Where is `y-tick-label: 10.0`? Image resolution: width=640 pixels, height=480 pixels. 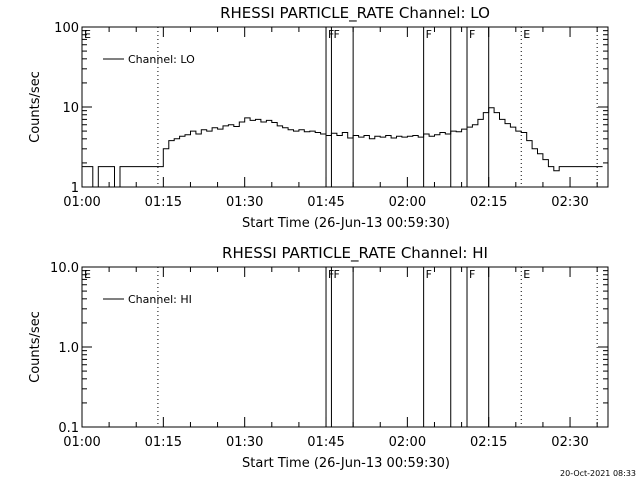
y-tick-label: 10.0 is located at coordinates (64, 268).